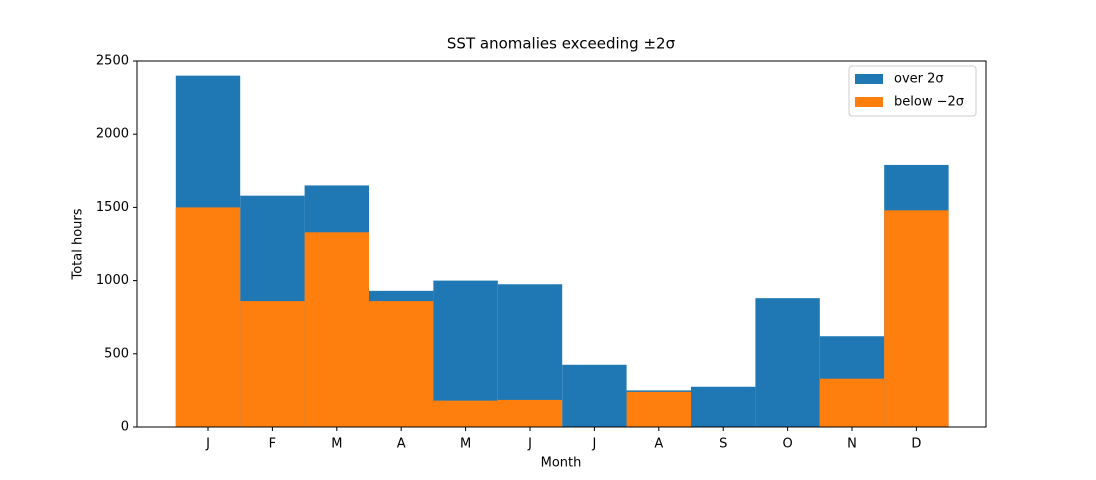 The width and height of the screenshot is (1096, 480). Describe the element at coordinates (723, 444) in the screenshot. I see `x-tick-label: S` at that location.